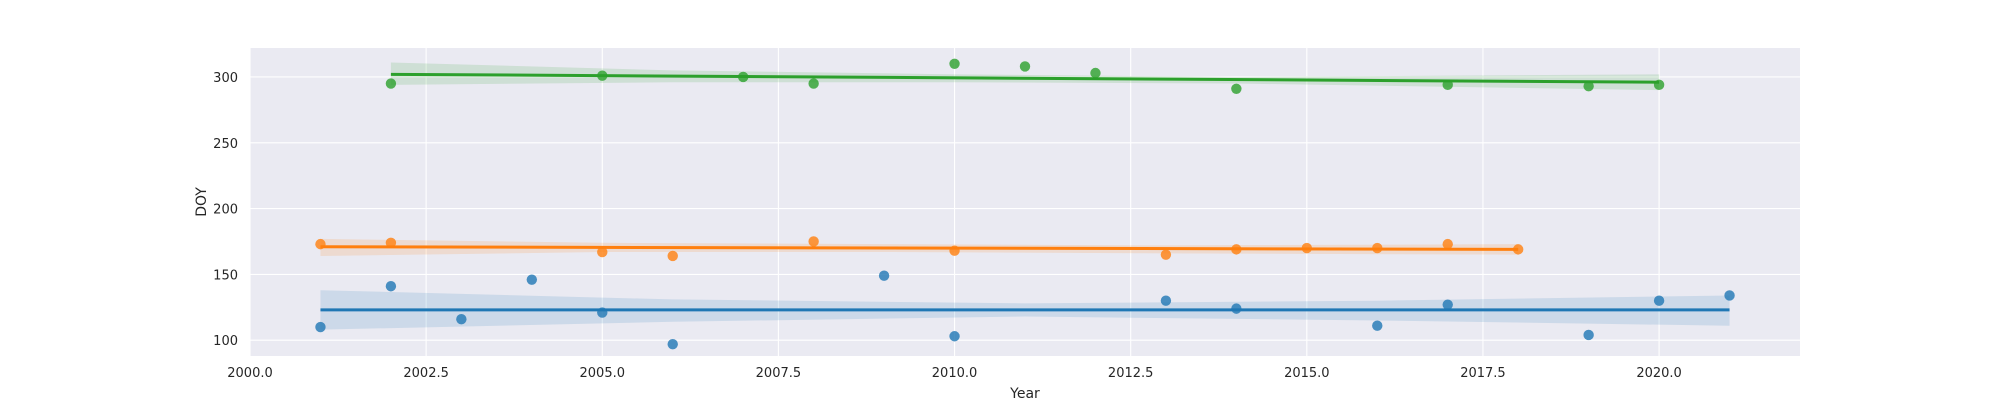 The image size is (2000, 400). What do you see at coordinates (225, 275) in the screenshot?
I see `y-tick-label: 150` at bounding box center [225, 275].